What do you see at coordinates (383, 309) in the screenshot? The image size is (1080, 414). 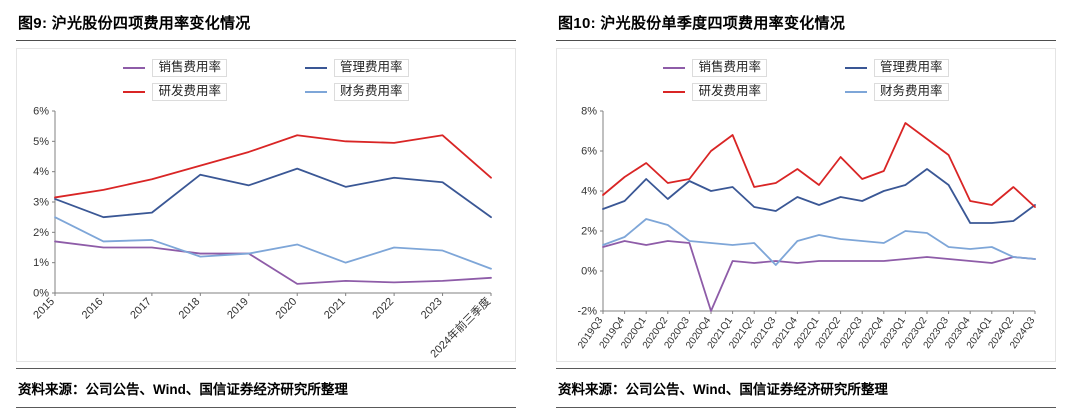 I see `svg-text: 2022` at bounding box center [383, 309].